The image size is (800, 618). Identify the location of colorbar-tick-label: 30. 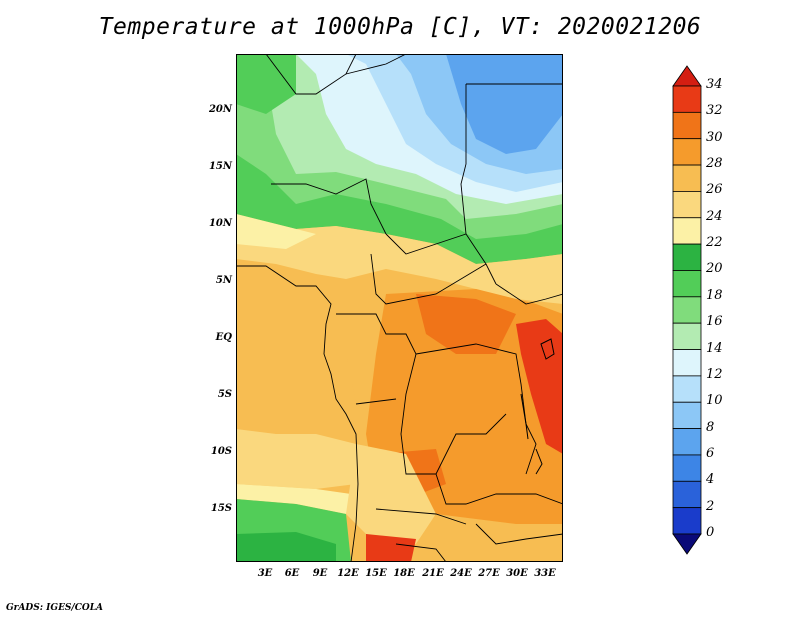
(714, 137).